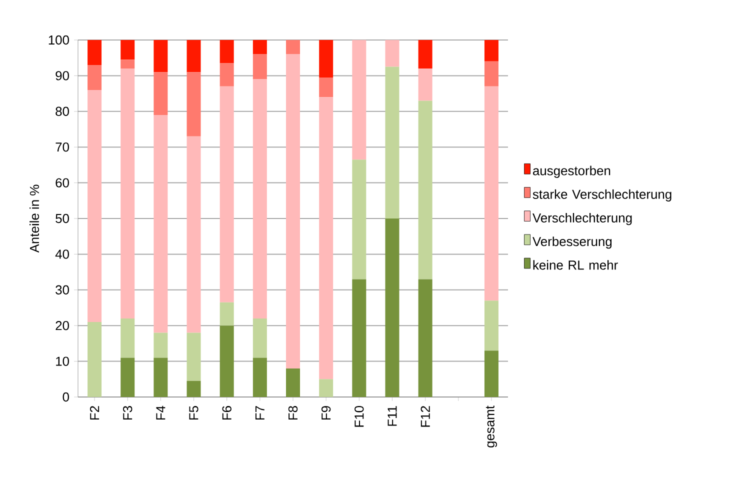 The width and height of the screenshot is (730, 484). I want to click on y-tick-label: 0, so click(65, 397).